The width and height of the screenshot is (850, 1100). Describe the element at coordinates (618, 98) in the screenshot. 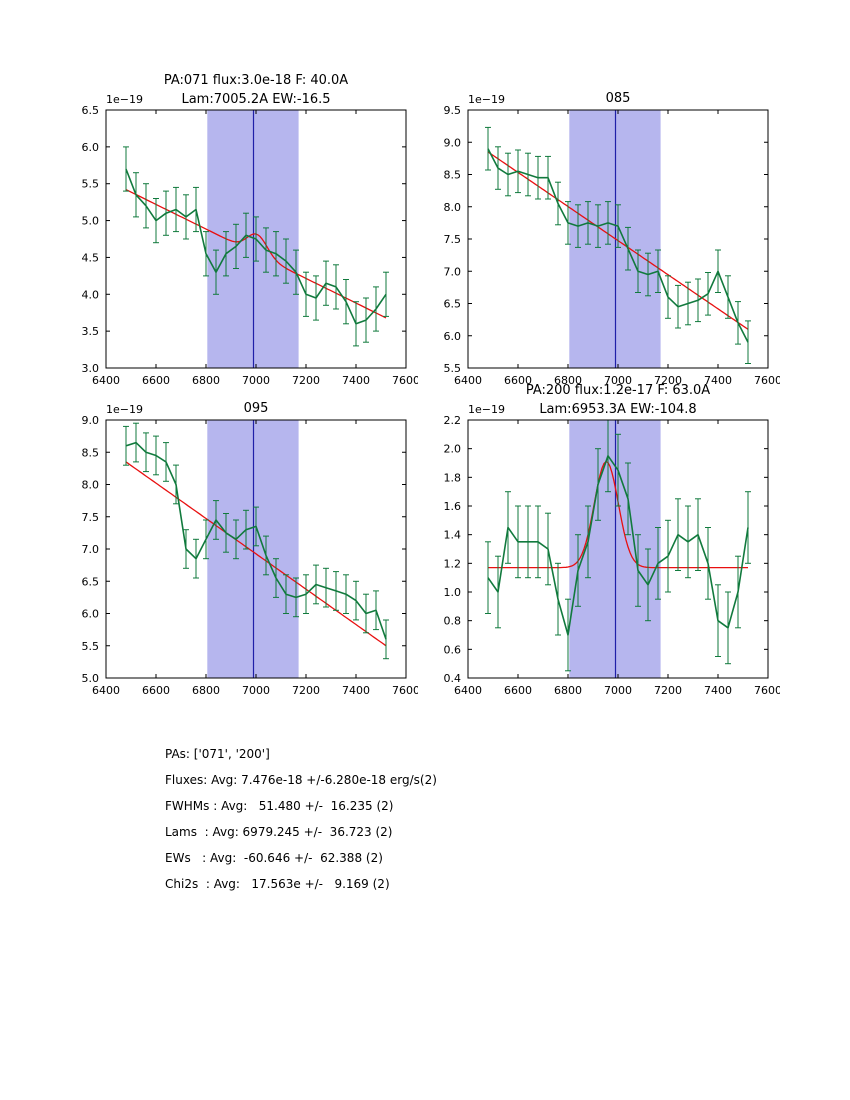

I see `chart-title: 085` at that location.